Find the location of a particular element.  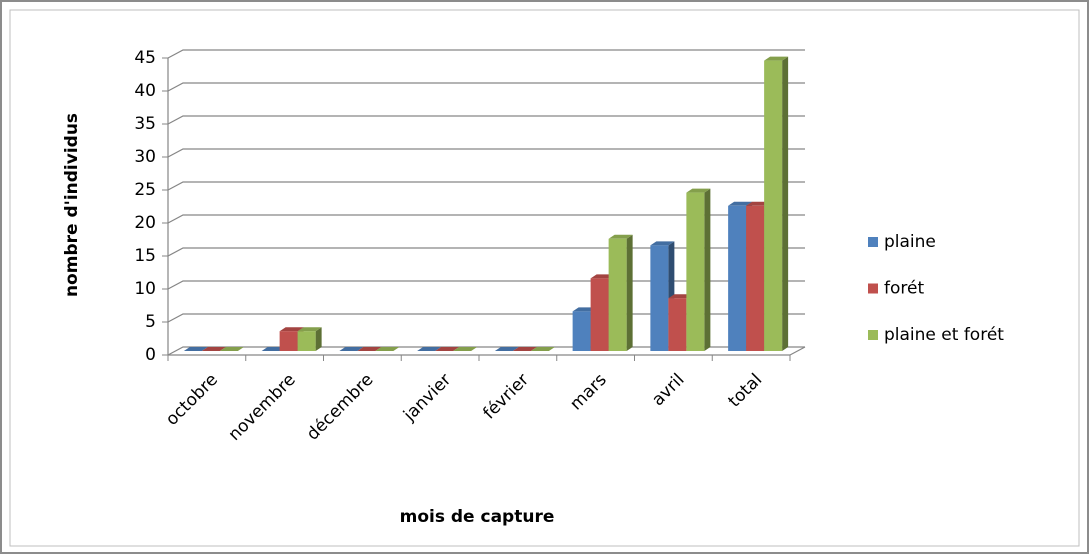

y-tick-label: 20 is located at coordinates (145, 223).